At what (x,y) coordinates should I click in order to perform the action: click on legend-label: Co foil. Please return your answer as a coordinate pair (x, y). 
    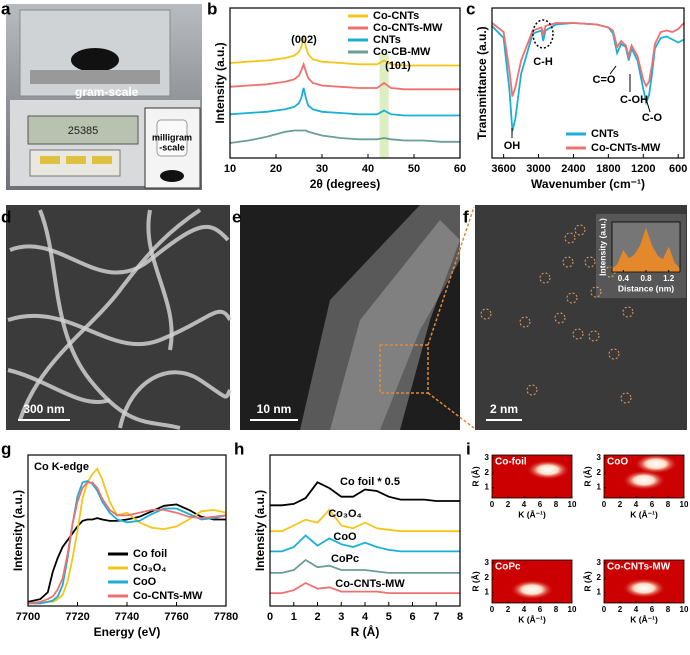
    Looking at the image, I should click on (150, 554).